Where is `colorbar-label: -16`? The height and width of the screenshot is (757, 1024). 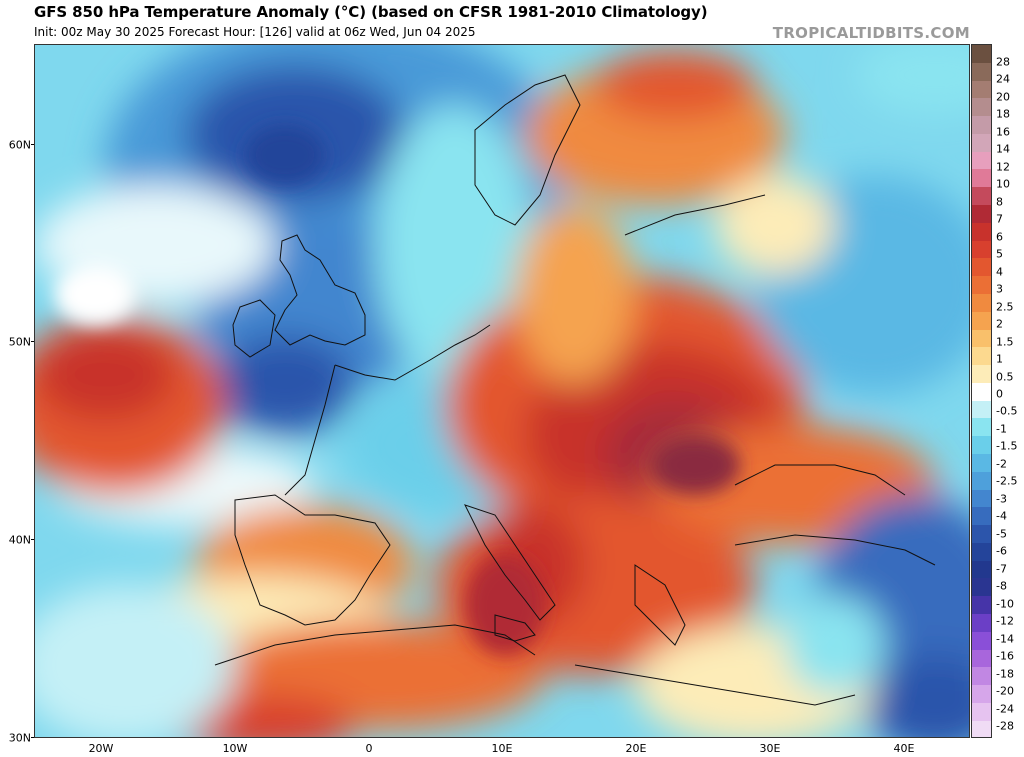 colorbar-label: -16 is located at coordinates (1005, 656).